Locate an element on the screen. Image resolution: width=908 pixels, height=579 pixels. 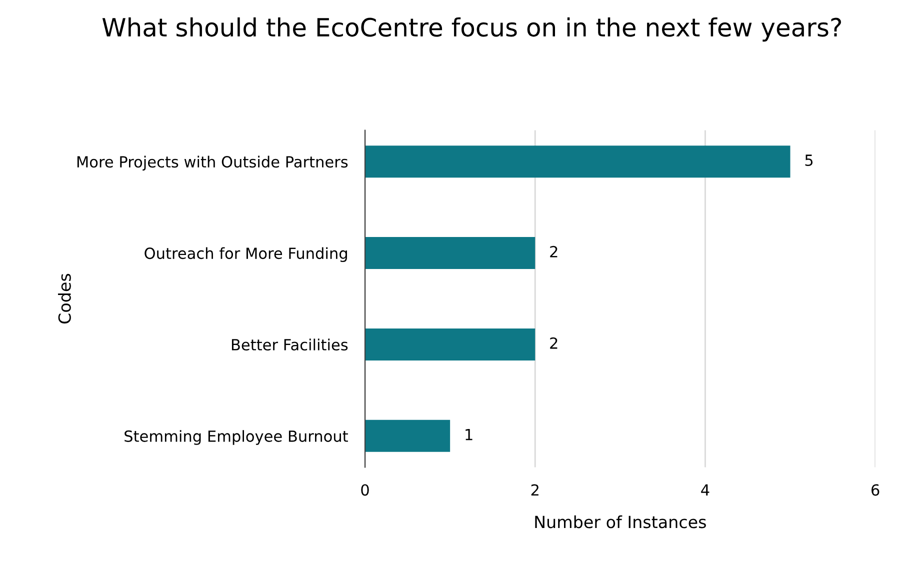
y-tick-label: Outreach for More Funding is located at coordinates (245, 254).